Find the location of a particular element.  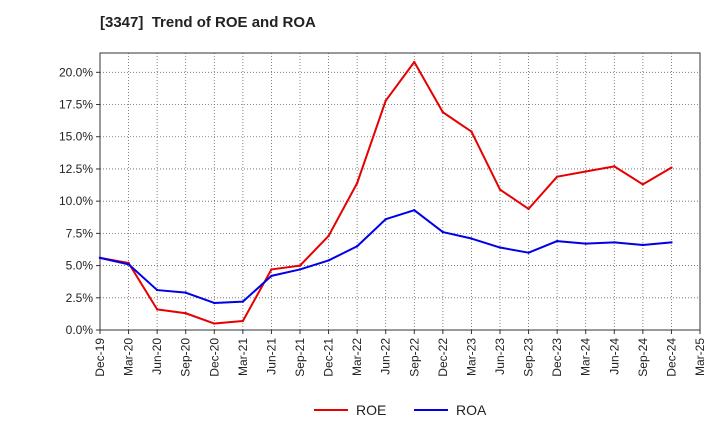

x-tick-label: Sep-24 is located at coordinates (643, 357).